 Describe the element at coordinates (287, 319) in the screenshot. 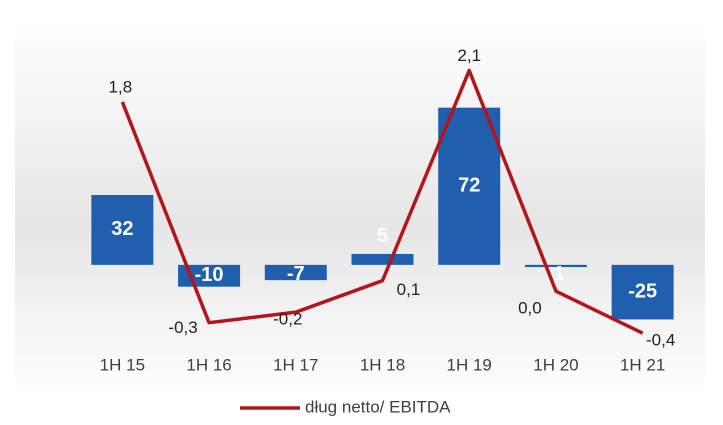

I see `line-label: -0,2` at that location.